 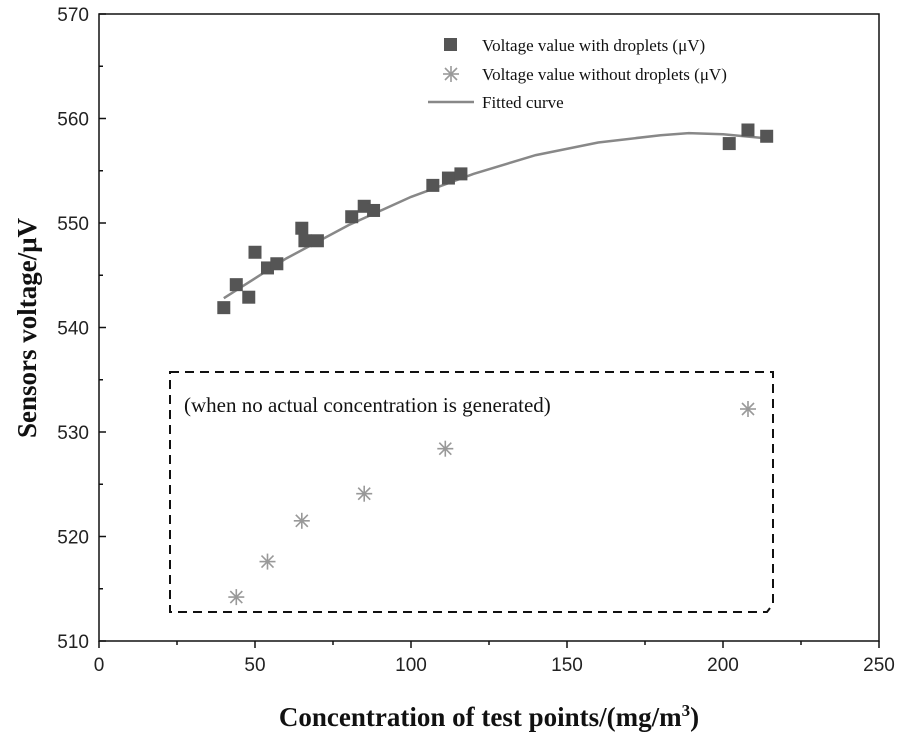 I want to click on legend-label-without-droplets: Voltage value without droplets (μV), so click(x=604, y=74).